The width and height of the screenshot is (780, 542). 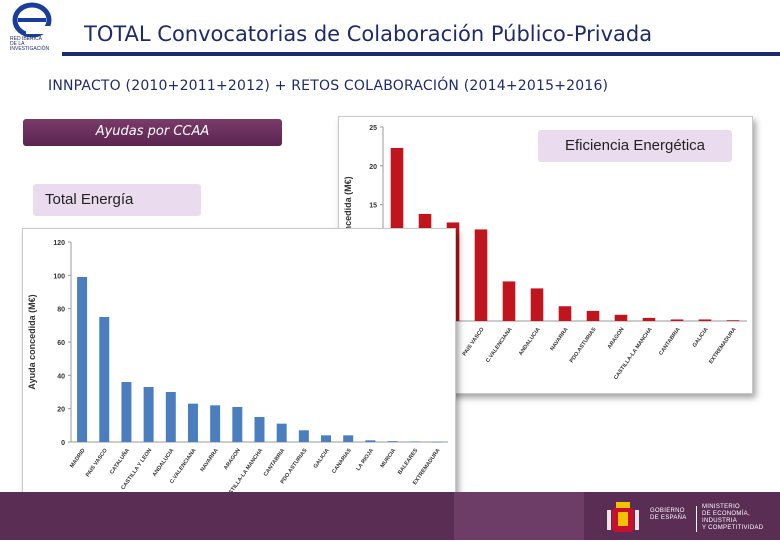 What do you see at coordinates (373, 128) in the screenshot?
I see `efficiency-y-tick-label: 25` at bounding box center [373, 128].